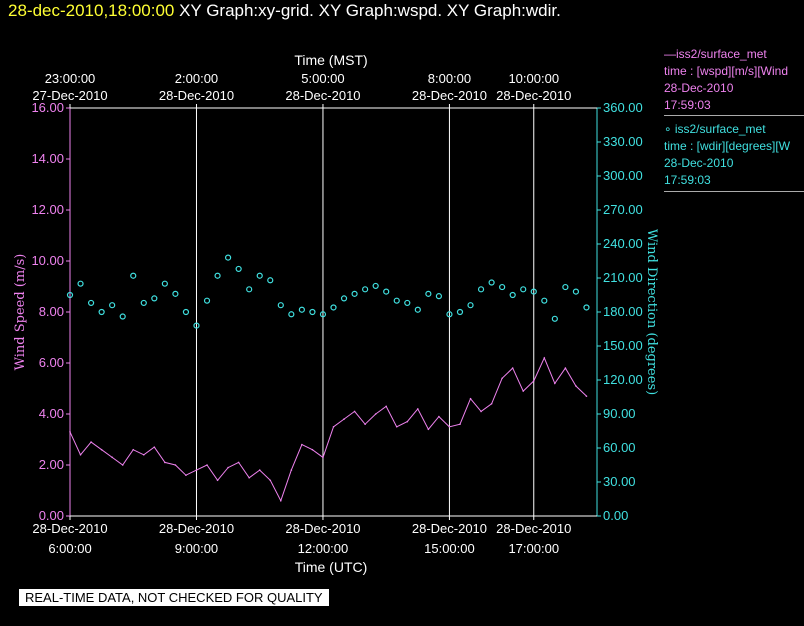 Image resolution: width=804 pixels, height=626 pixels. Describe the element at coordinates (174, 597) in the screenshot. I see `quality-note: REAL-TIME DATA, NOT CHECKED FOR QUALITY` at that location.